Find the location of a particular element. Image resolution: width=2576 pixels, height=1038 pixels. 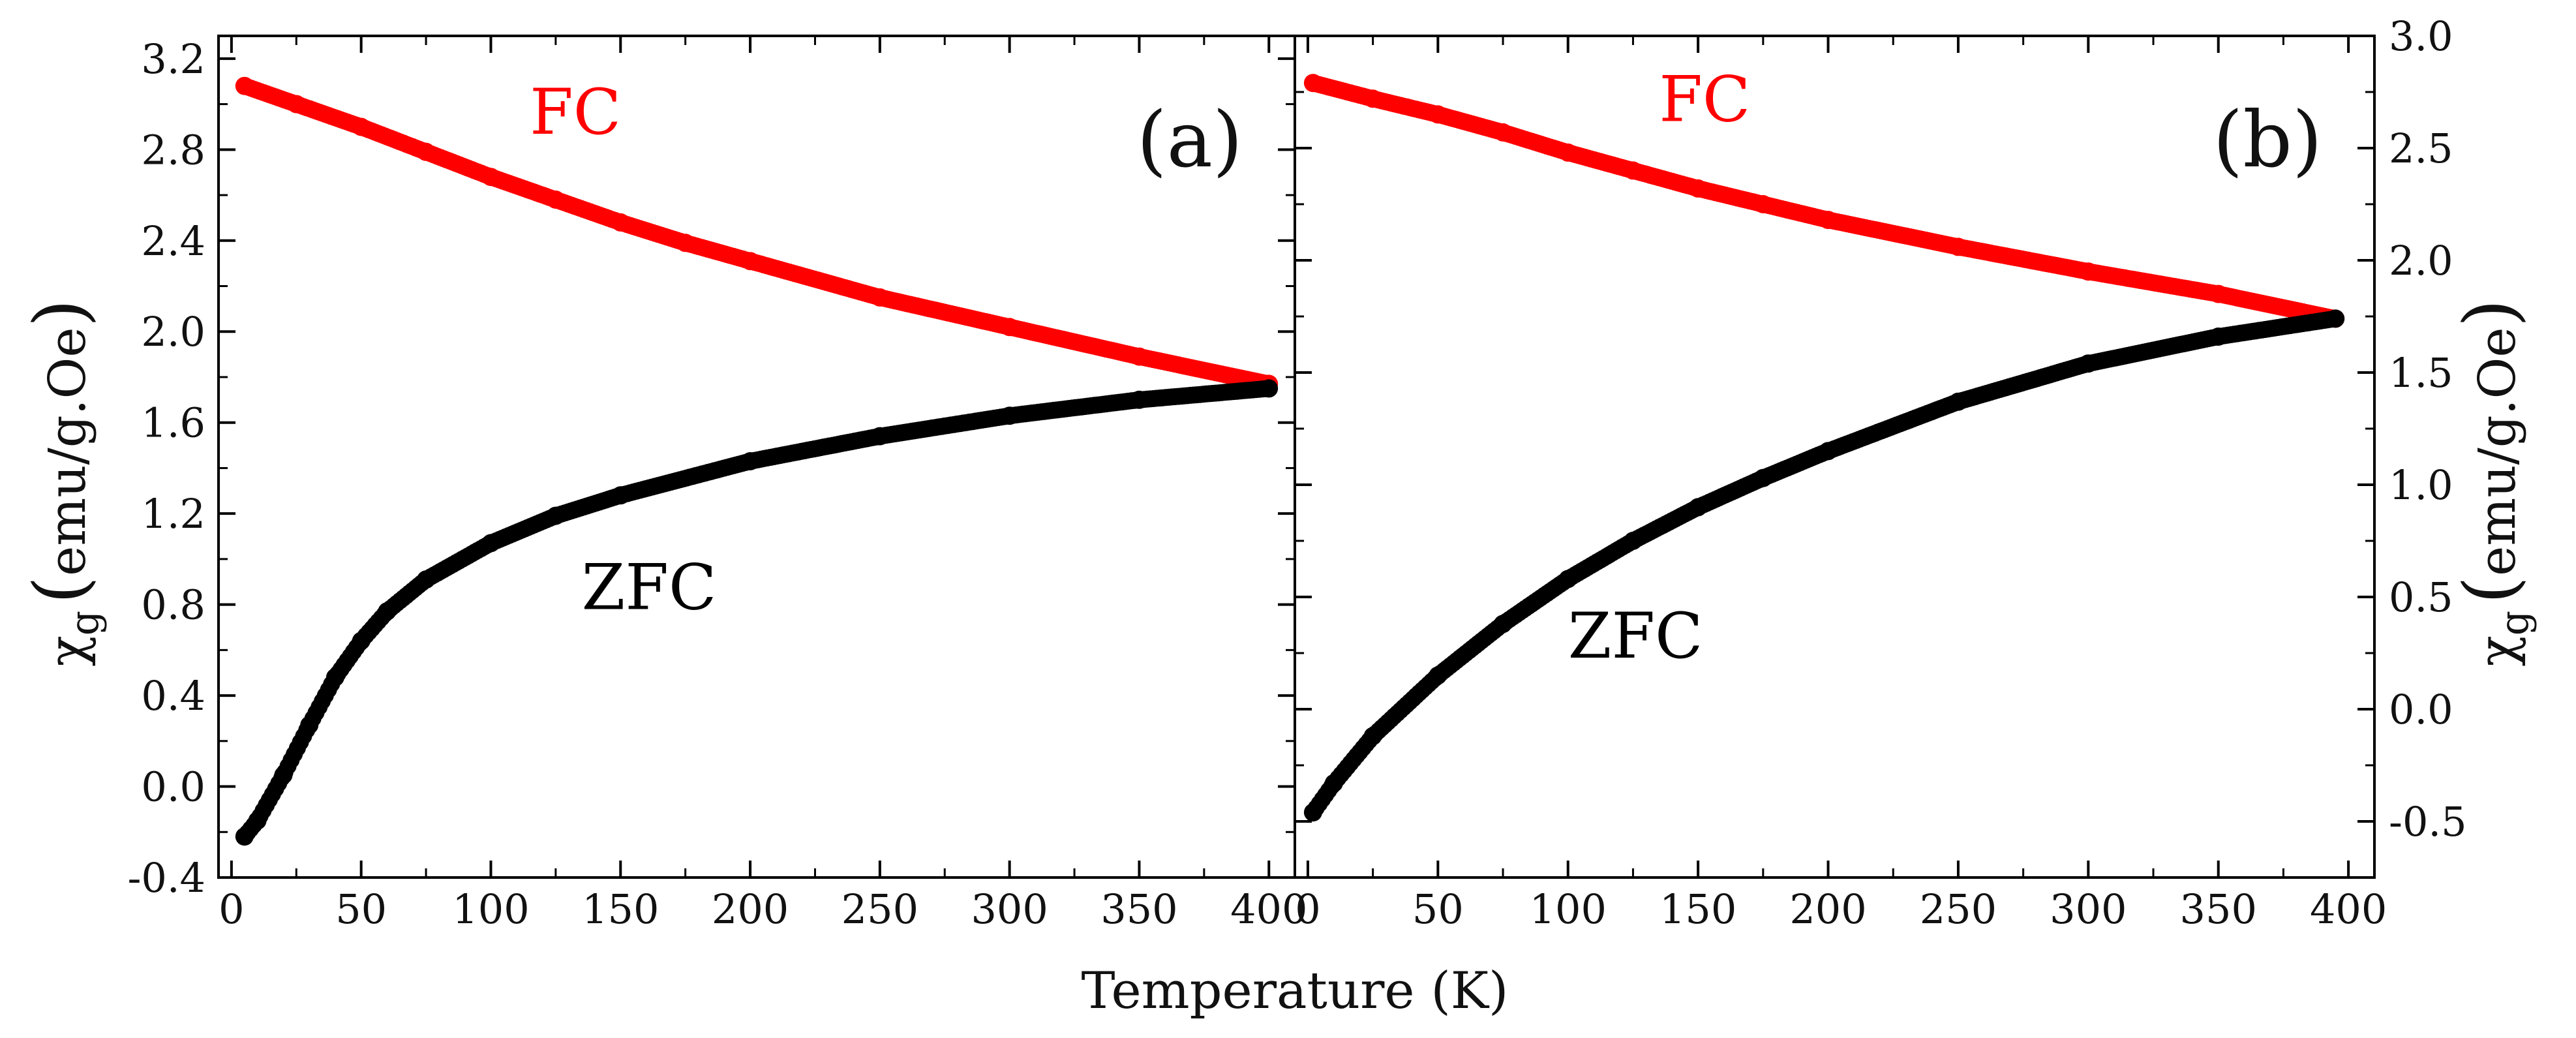

y-tick-label: 3.2 is located at coordinates (173, 59).